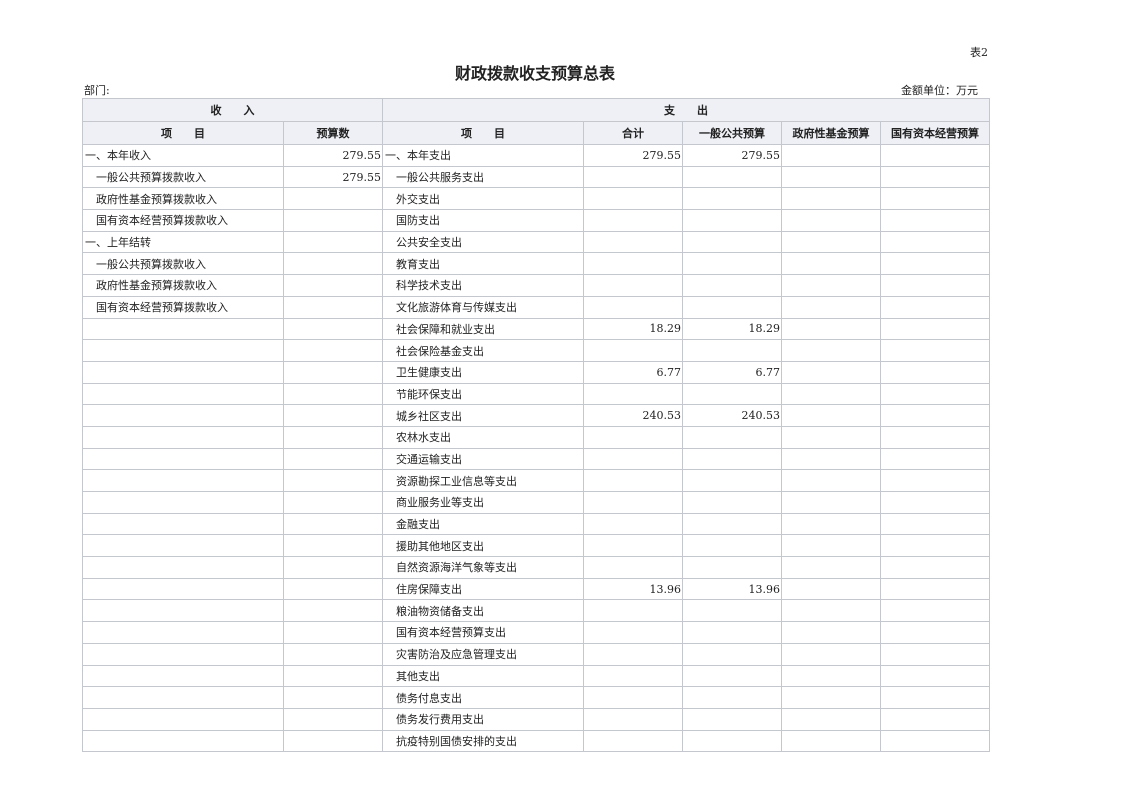  What do you see at coordinates (686, 110) in the screenshot?
I see `expense-group-header: 支 出` at bounding box center [686, 110].